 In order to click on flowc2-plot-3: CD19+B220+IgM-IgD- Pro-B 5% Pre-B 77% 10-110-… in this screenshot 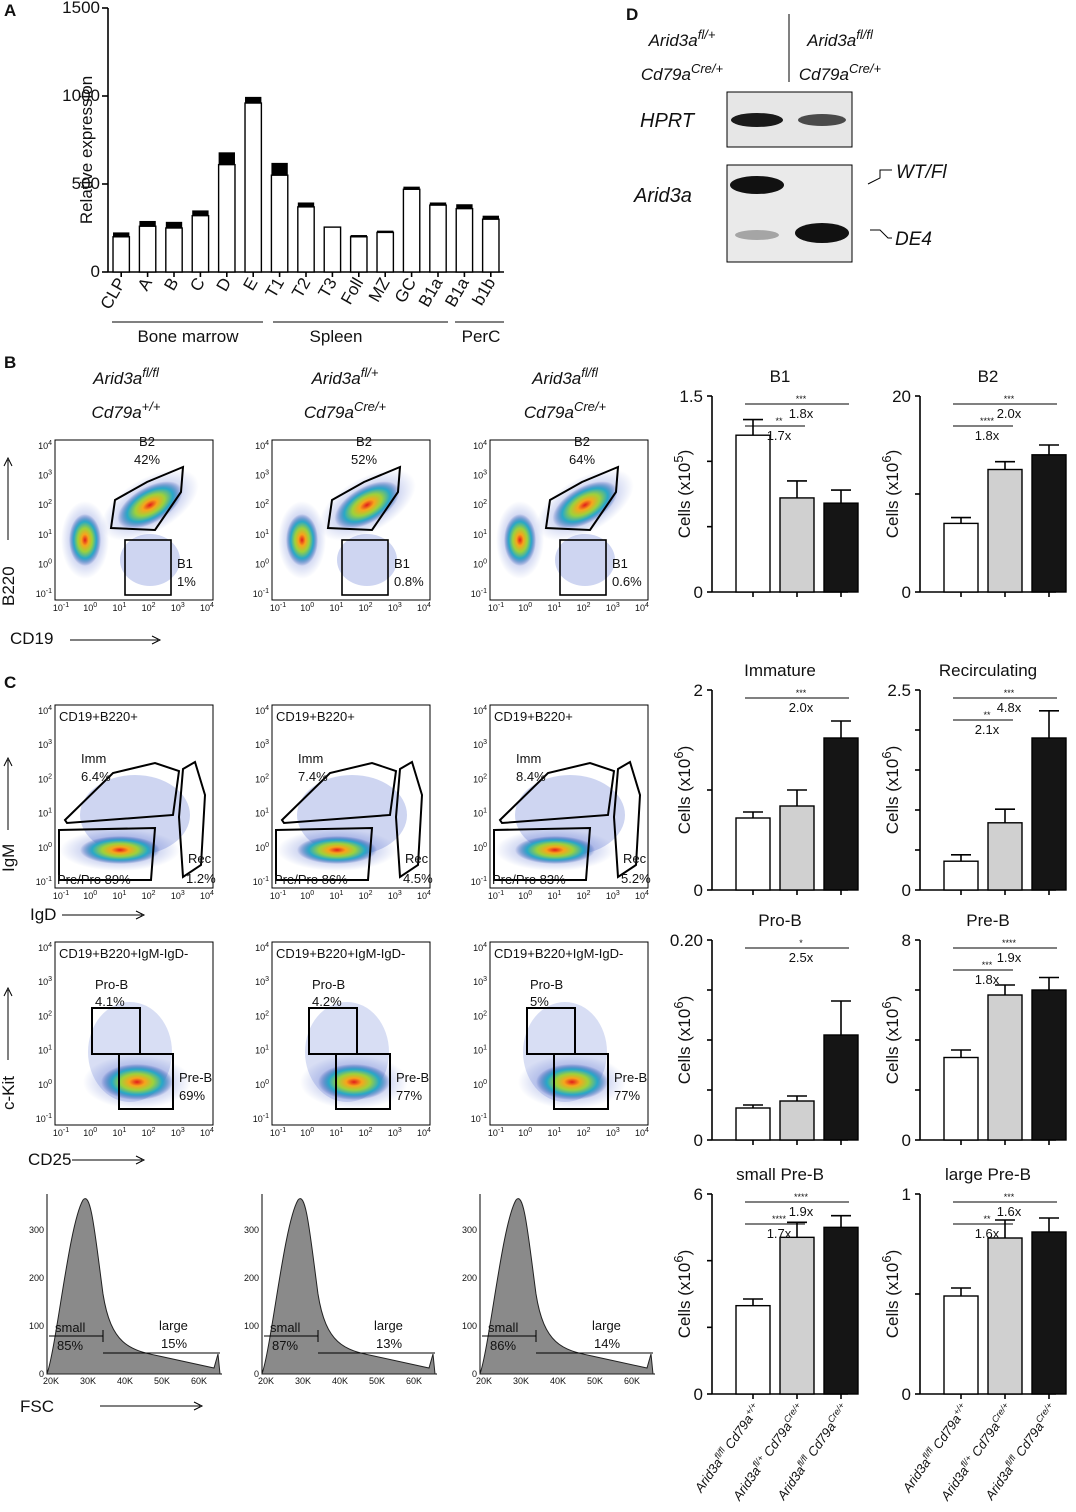, I will do `click(560, 1039)`.